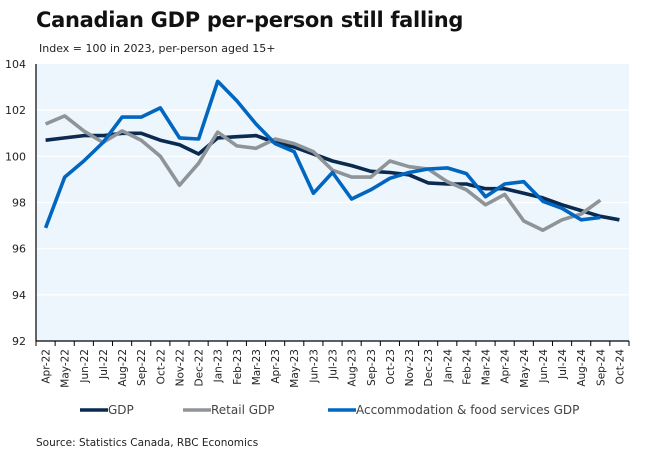 The width and height of the screenshot is (650, 459). Describe the element at coordinates (295, 368) in the screenshot. I see `x-tick-label: May-23` at that location.